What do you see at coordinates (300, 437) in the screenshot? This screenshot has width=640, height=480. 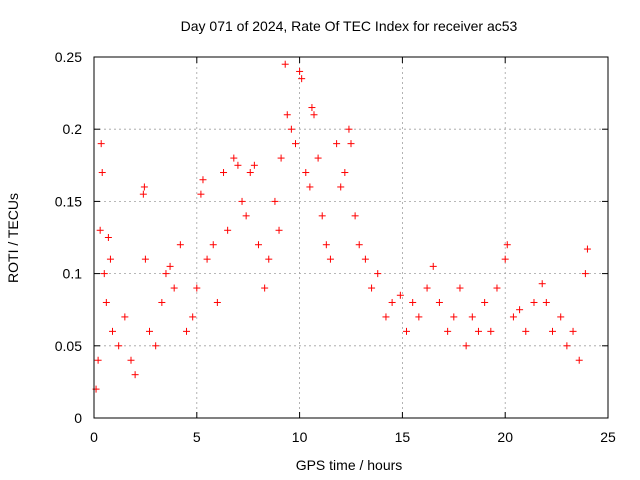 I see `x-tick-label: 10` at bounding box center [300, 437].